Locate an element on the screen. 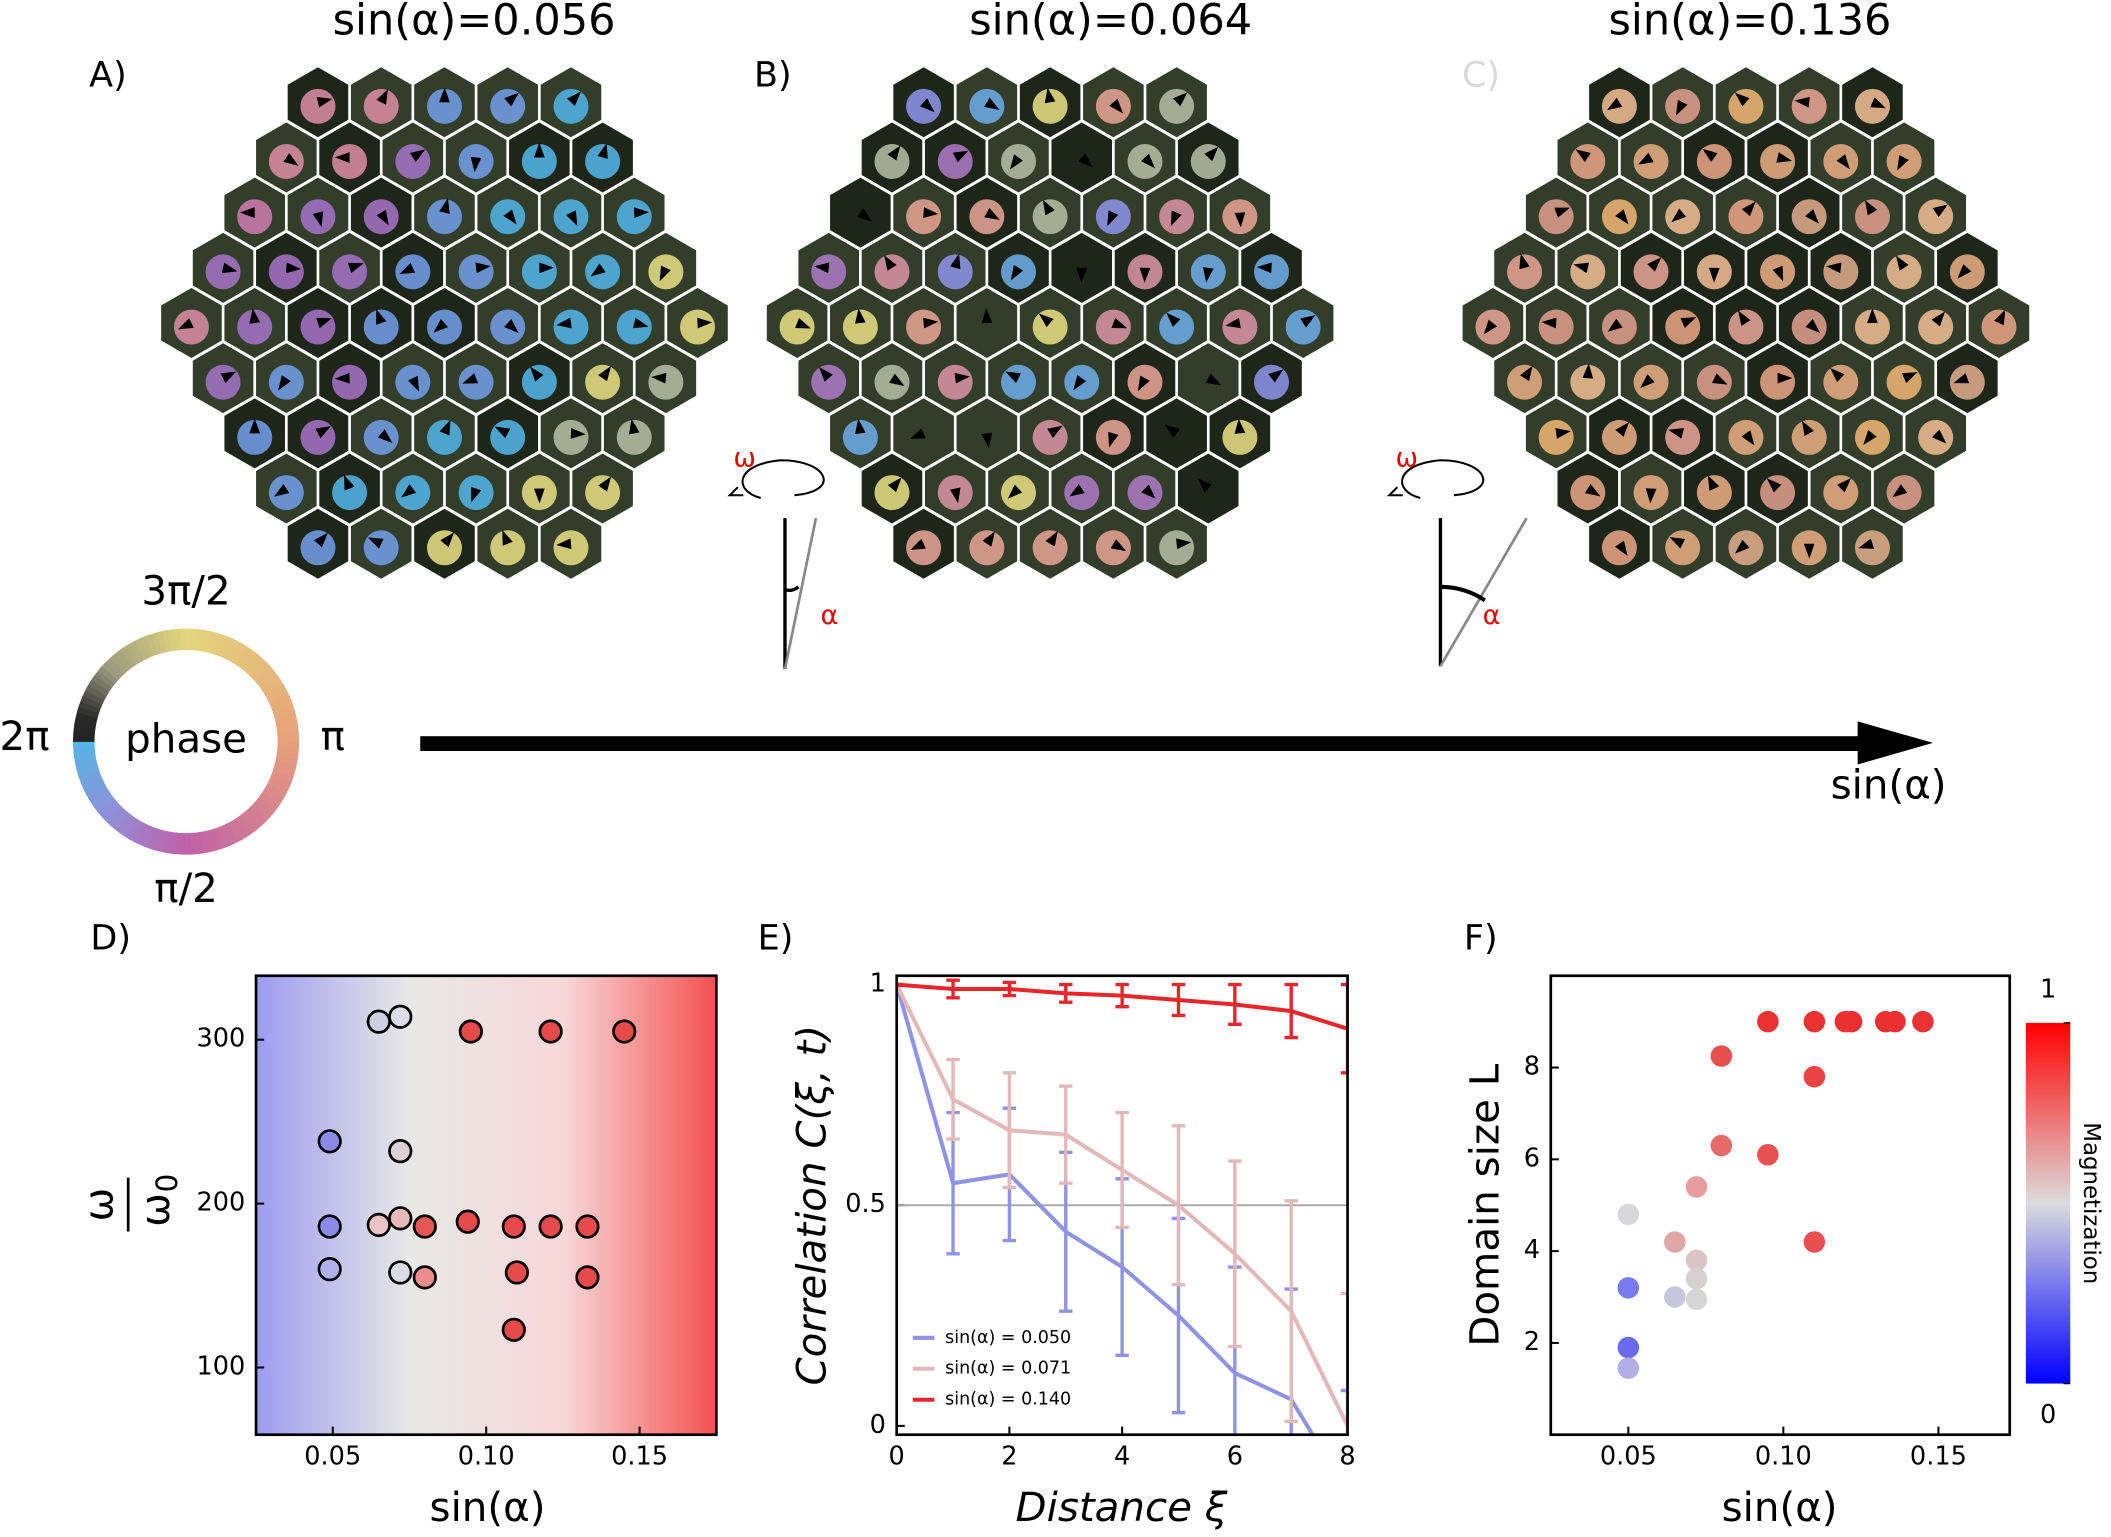 This screenshot has width=2111, height=1537. x-tick-label: 2 is located at coordinates (1009, 1457).